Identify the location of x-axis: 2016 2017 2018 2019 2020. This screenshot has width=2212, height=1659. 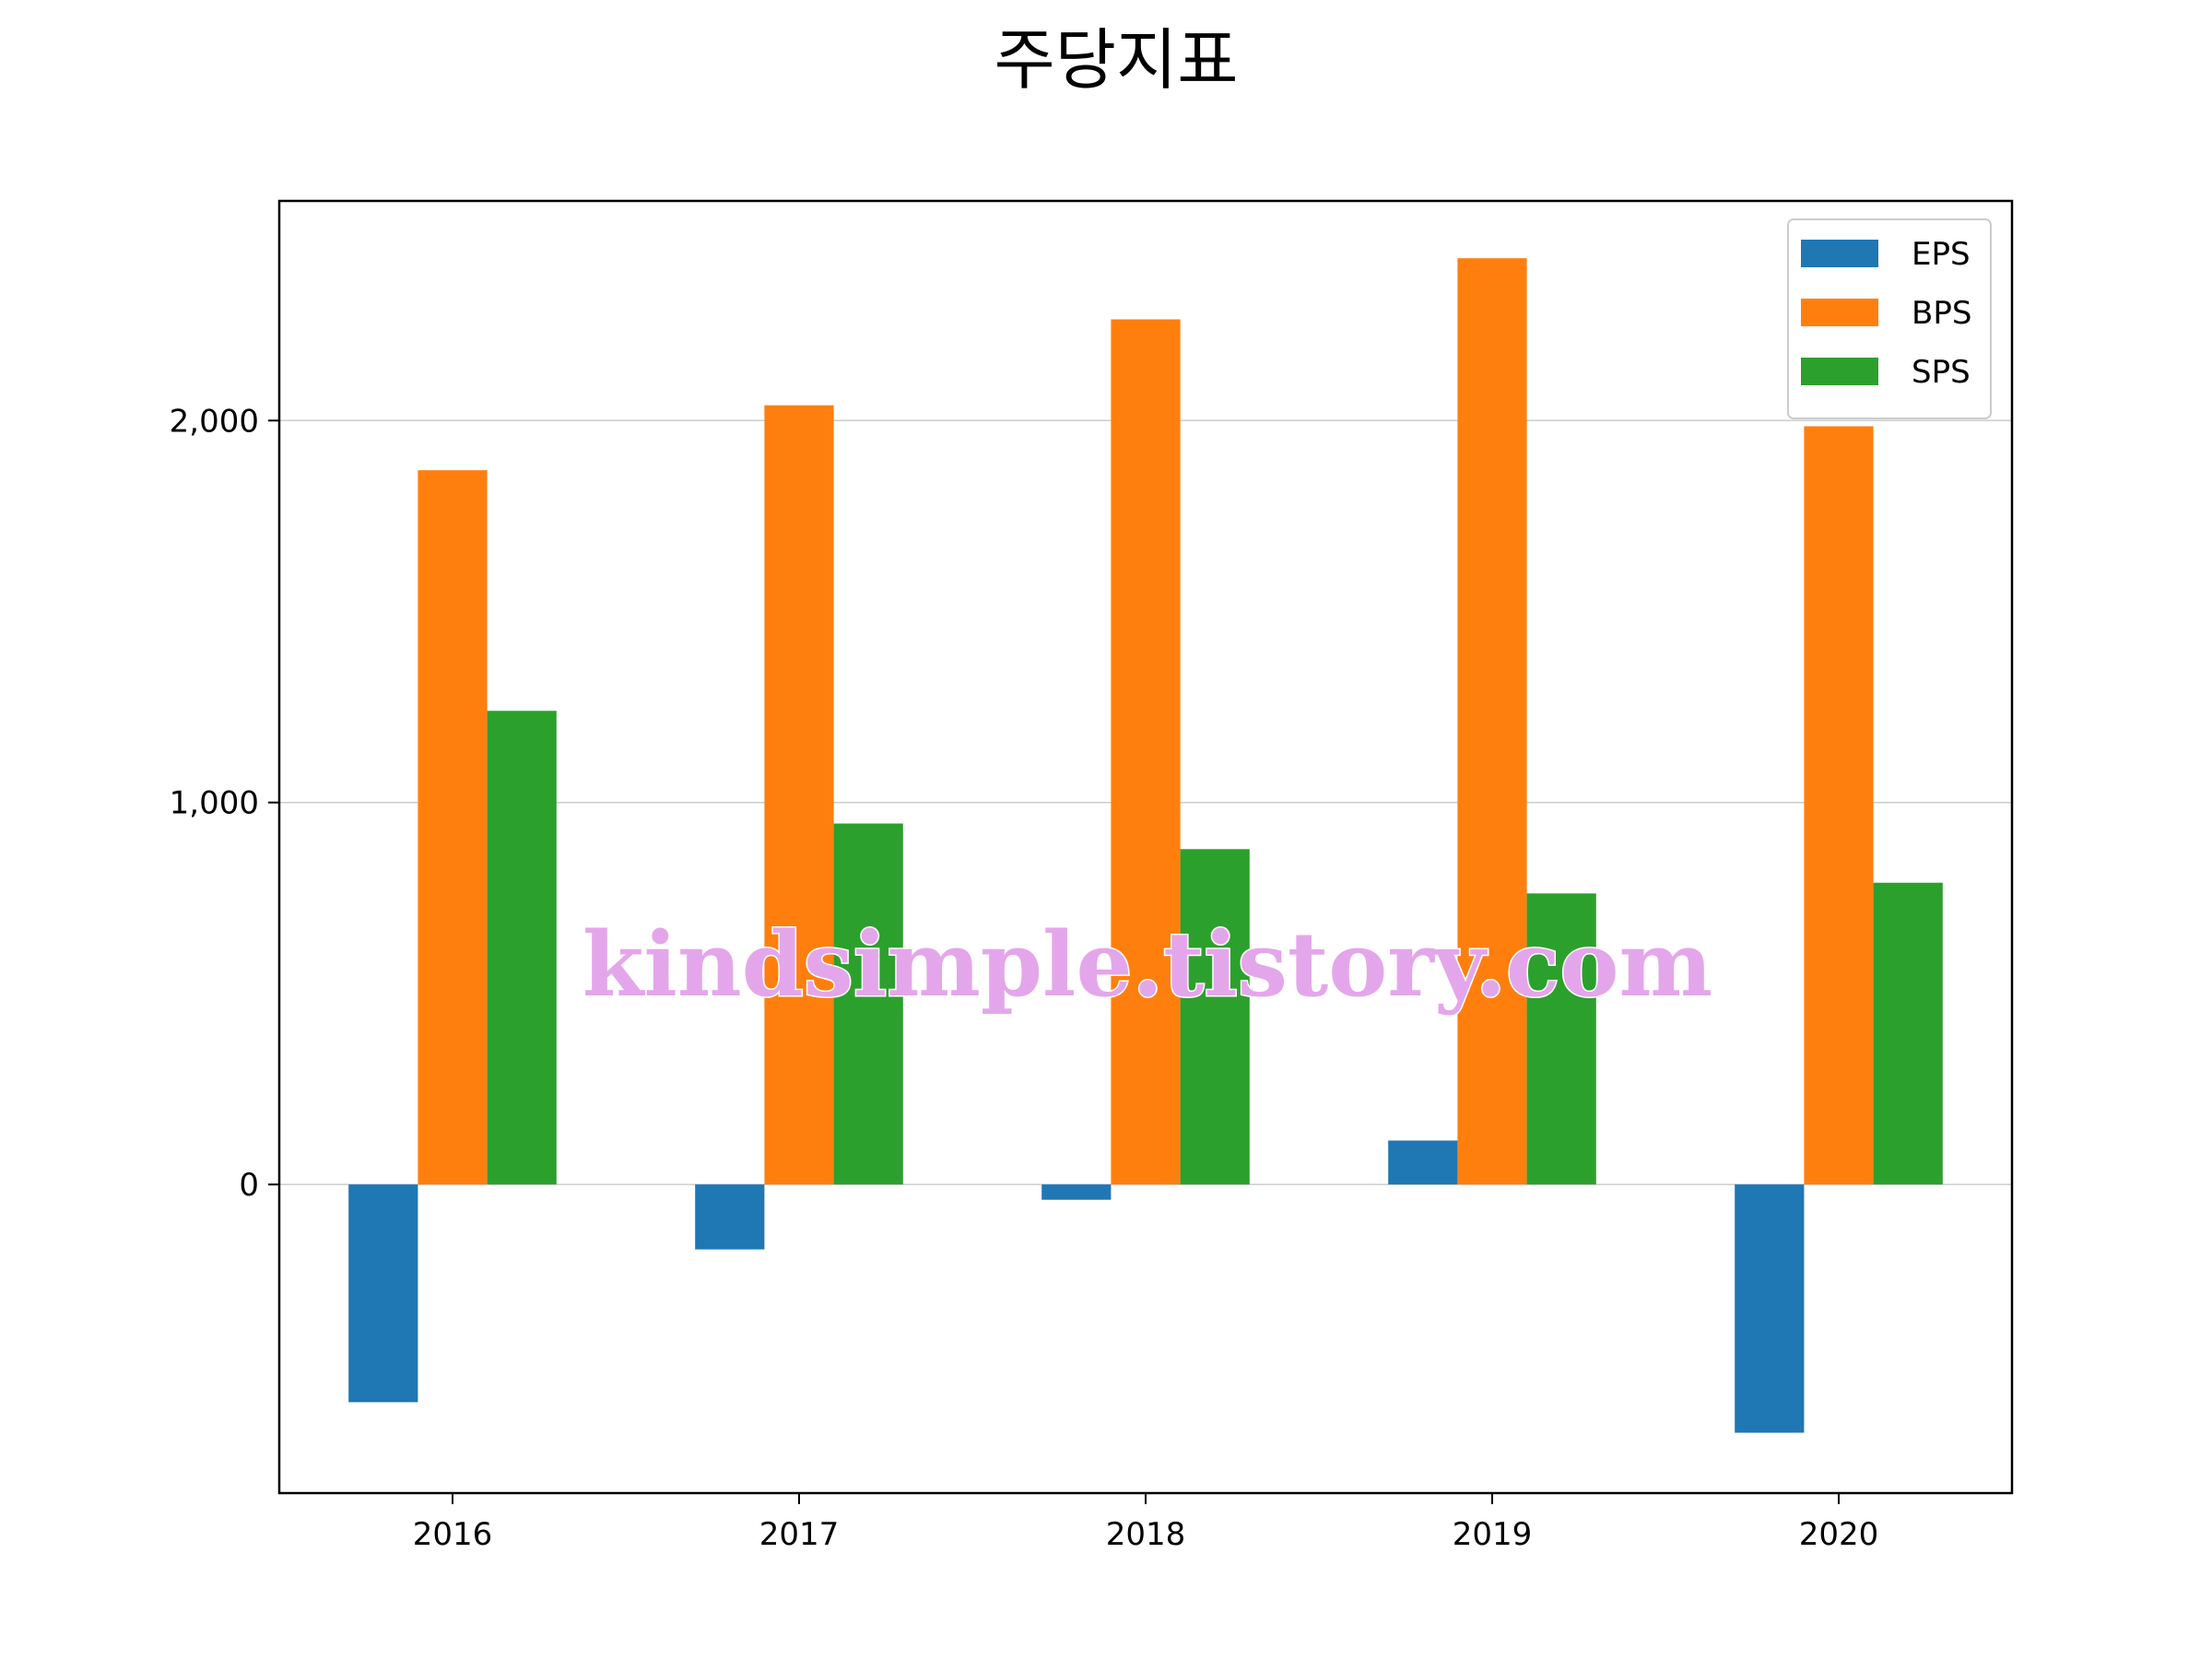
(1146, 1523).